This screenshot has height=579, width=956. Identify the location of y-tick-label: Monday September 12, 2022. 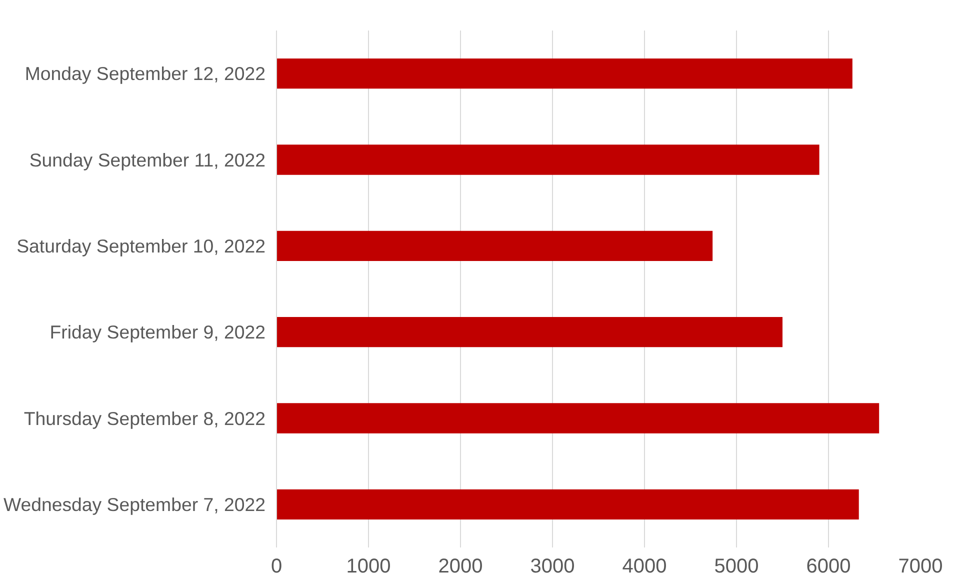
(145, 73).